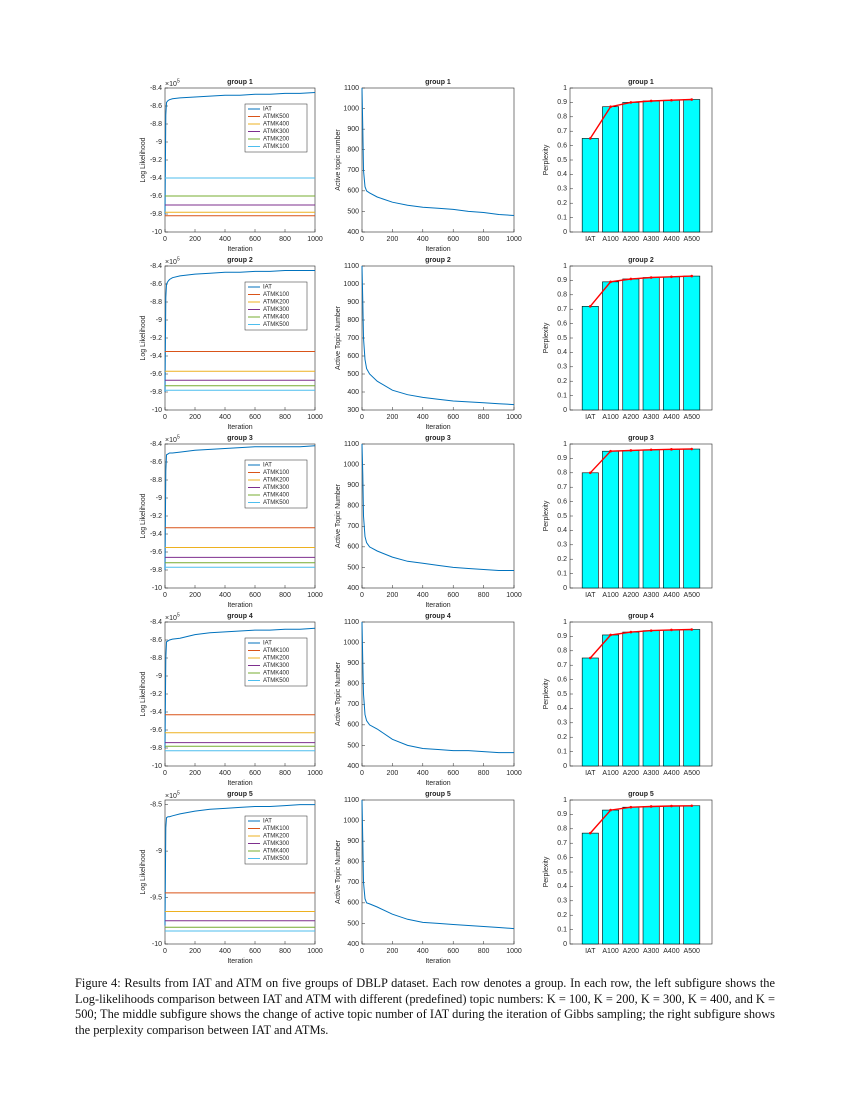 This screenshot has height=1100, width=850. What do you see at coordinates (156, 534) in the screenshot?
I see `y-tick-label: -9.4` at bounding box center [156, 534].